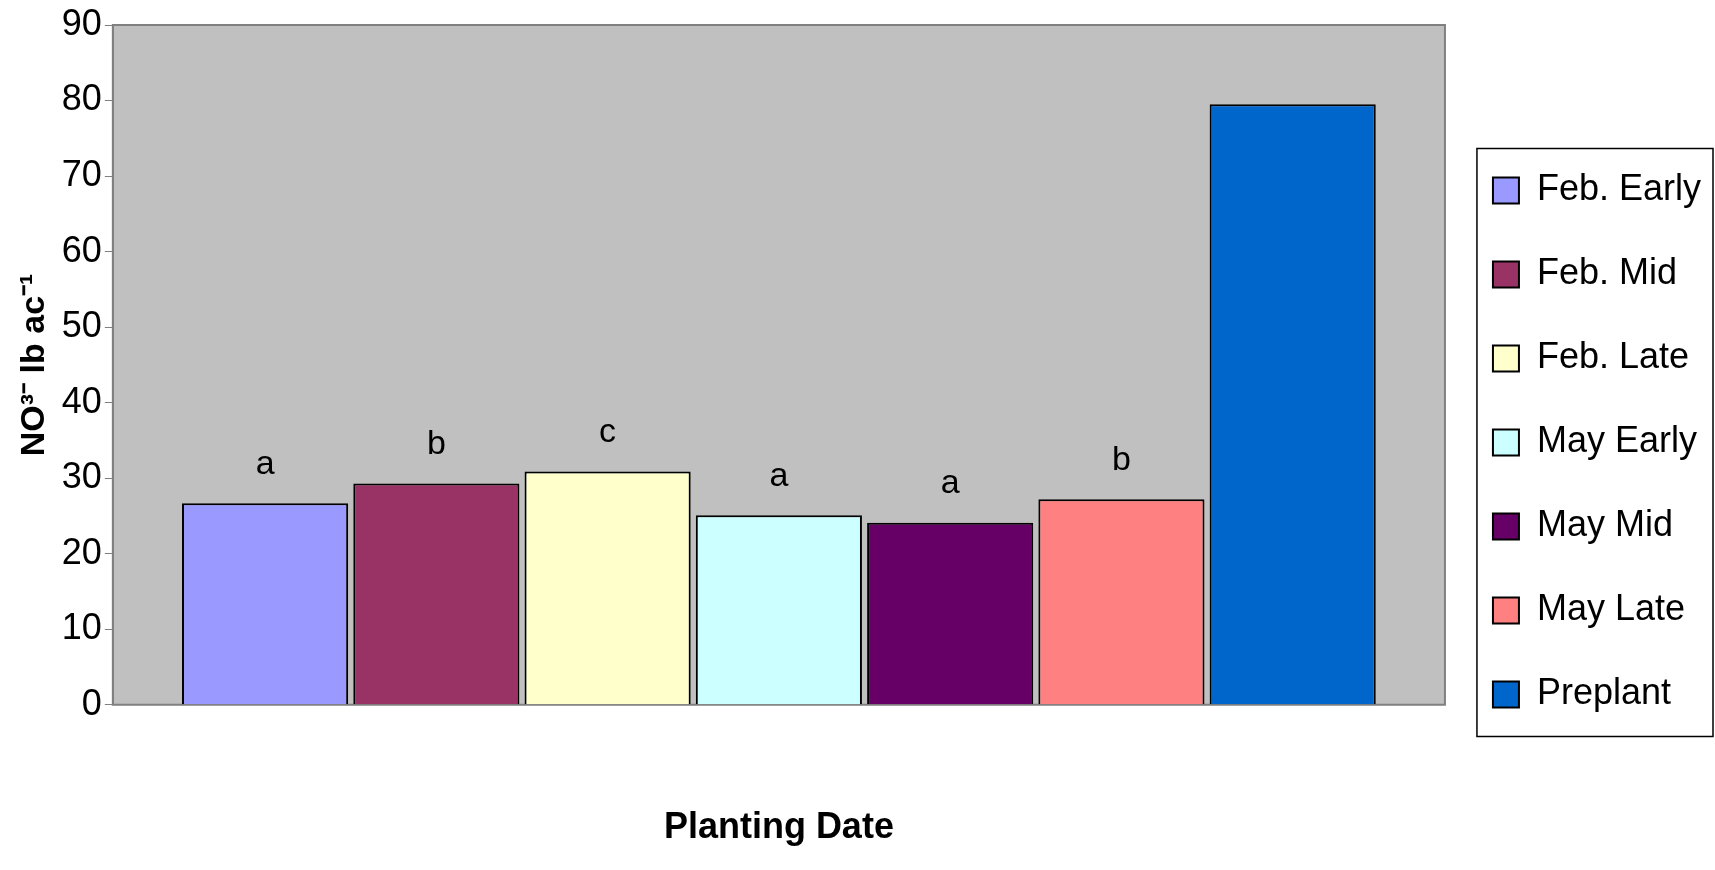  Describe the element at coordinates (1613, 356) in the screenshot. I see `legend-label: Feb. Late` at that location.